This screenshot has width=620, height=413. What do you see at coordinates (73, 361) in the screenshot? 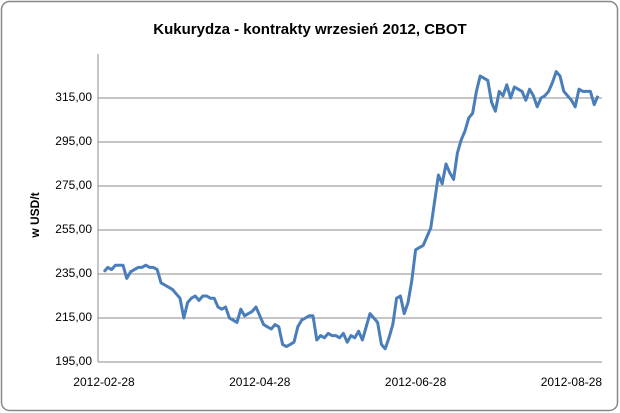
I see `y-tick-label: 195,00` at bounding box center [73, 361].